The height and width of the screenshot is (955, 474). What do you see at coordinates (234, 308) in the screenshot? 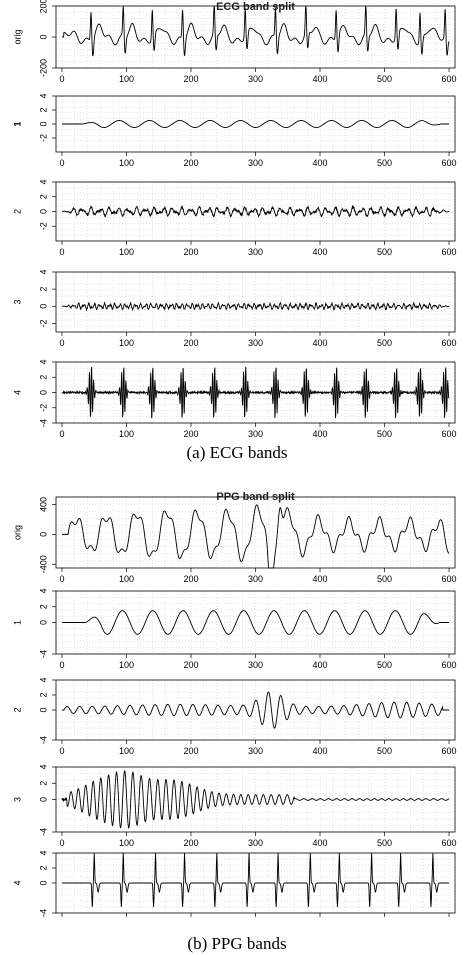
I see `panel-3: -2 0 2 4 3 0 100 200 300 400 500 600` at bounding box center [234, 308].